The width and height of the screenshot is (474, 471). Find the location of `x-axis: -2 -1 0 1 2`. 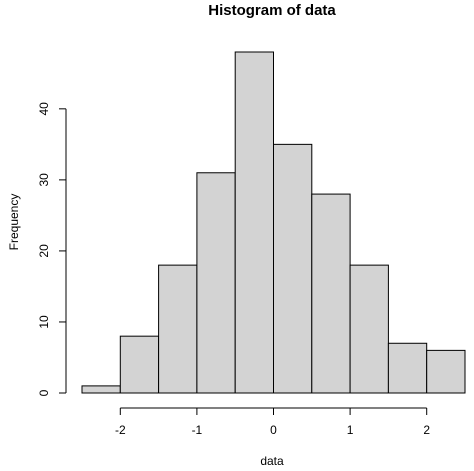

x-axis: -2 -1 0 1 2 is located at coordinates (272, 422).